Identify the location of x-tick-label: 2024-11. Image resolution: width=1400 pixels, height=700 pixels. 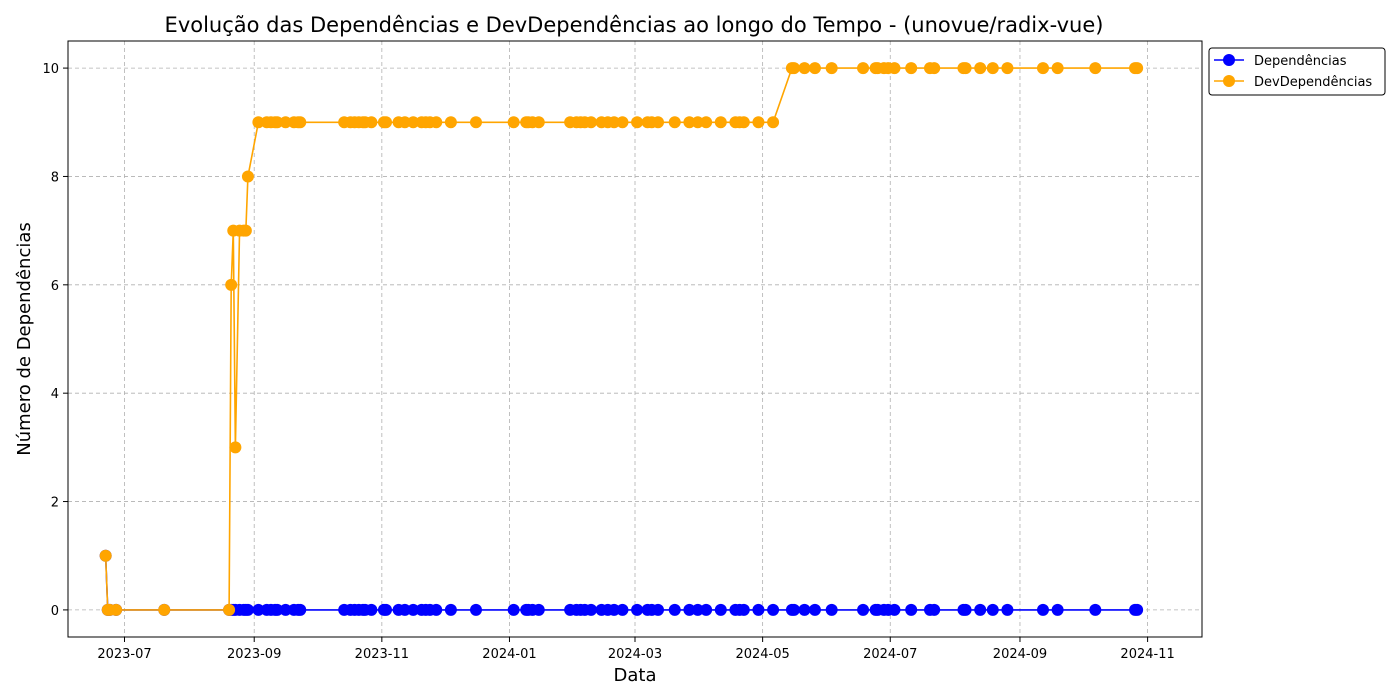
(1147, 654).